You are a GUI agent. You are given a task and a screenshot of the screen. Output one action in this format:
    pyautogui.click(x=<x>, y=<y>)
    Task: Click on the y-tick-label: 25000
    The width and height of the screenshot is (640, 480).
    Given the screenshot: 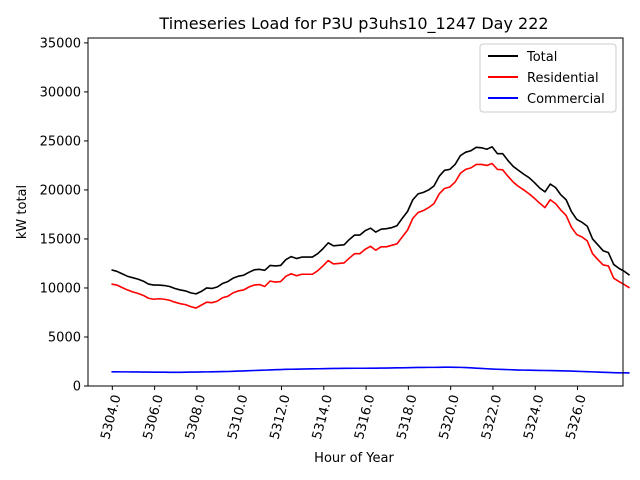 What is the action you would take?
    pyautogui.click(x=60, y=141)
    